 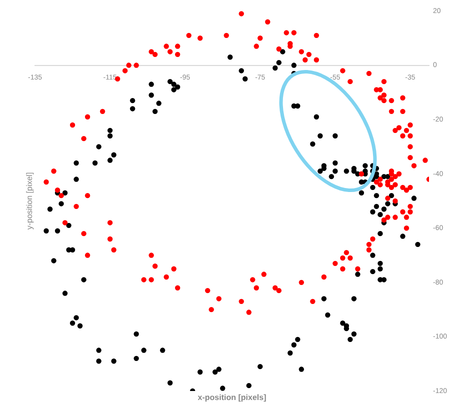 What do you see at coordinates (232, 397) in the screenshot?
I see `x-axis-title: x-position [pixels]` at bounding box center [232, 397].